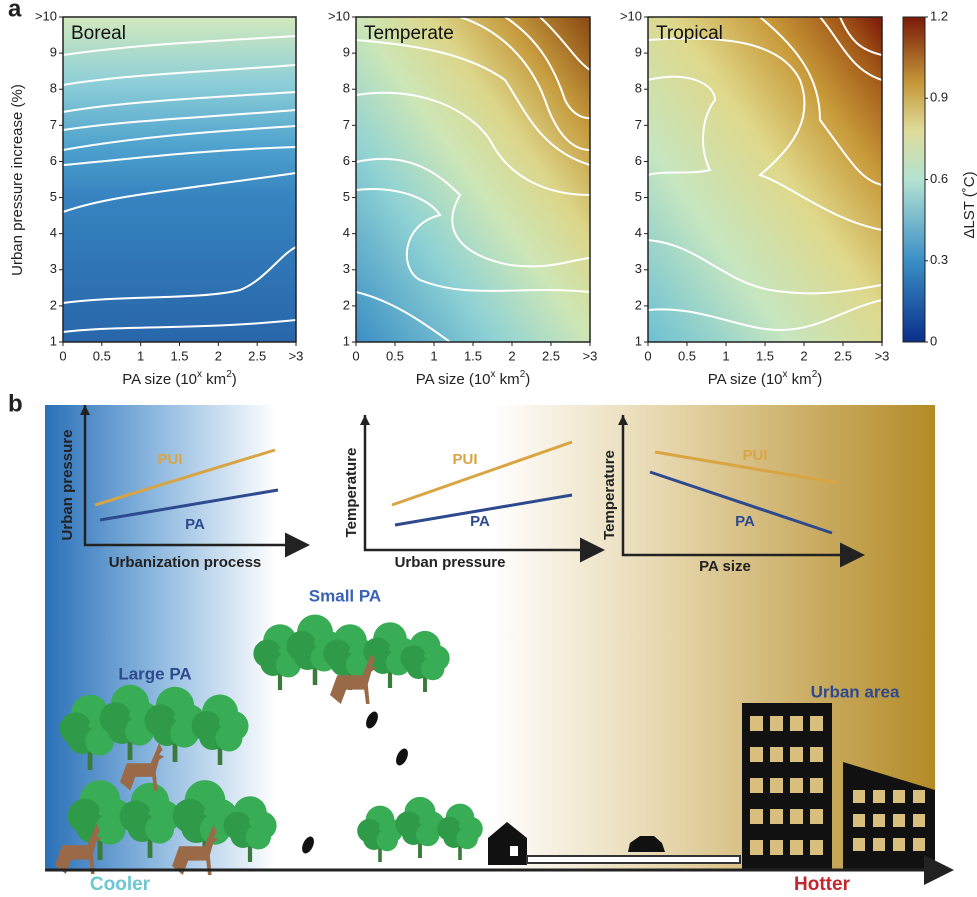  I want to click on road, so click(633, 859).